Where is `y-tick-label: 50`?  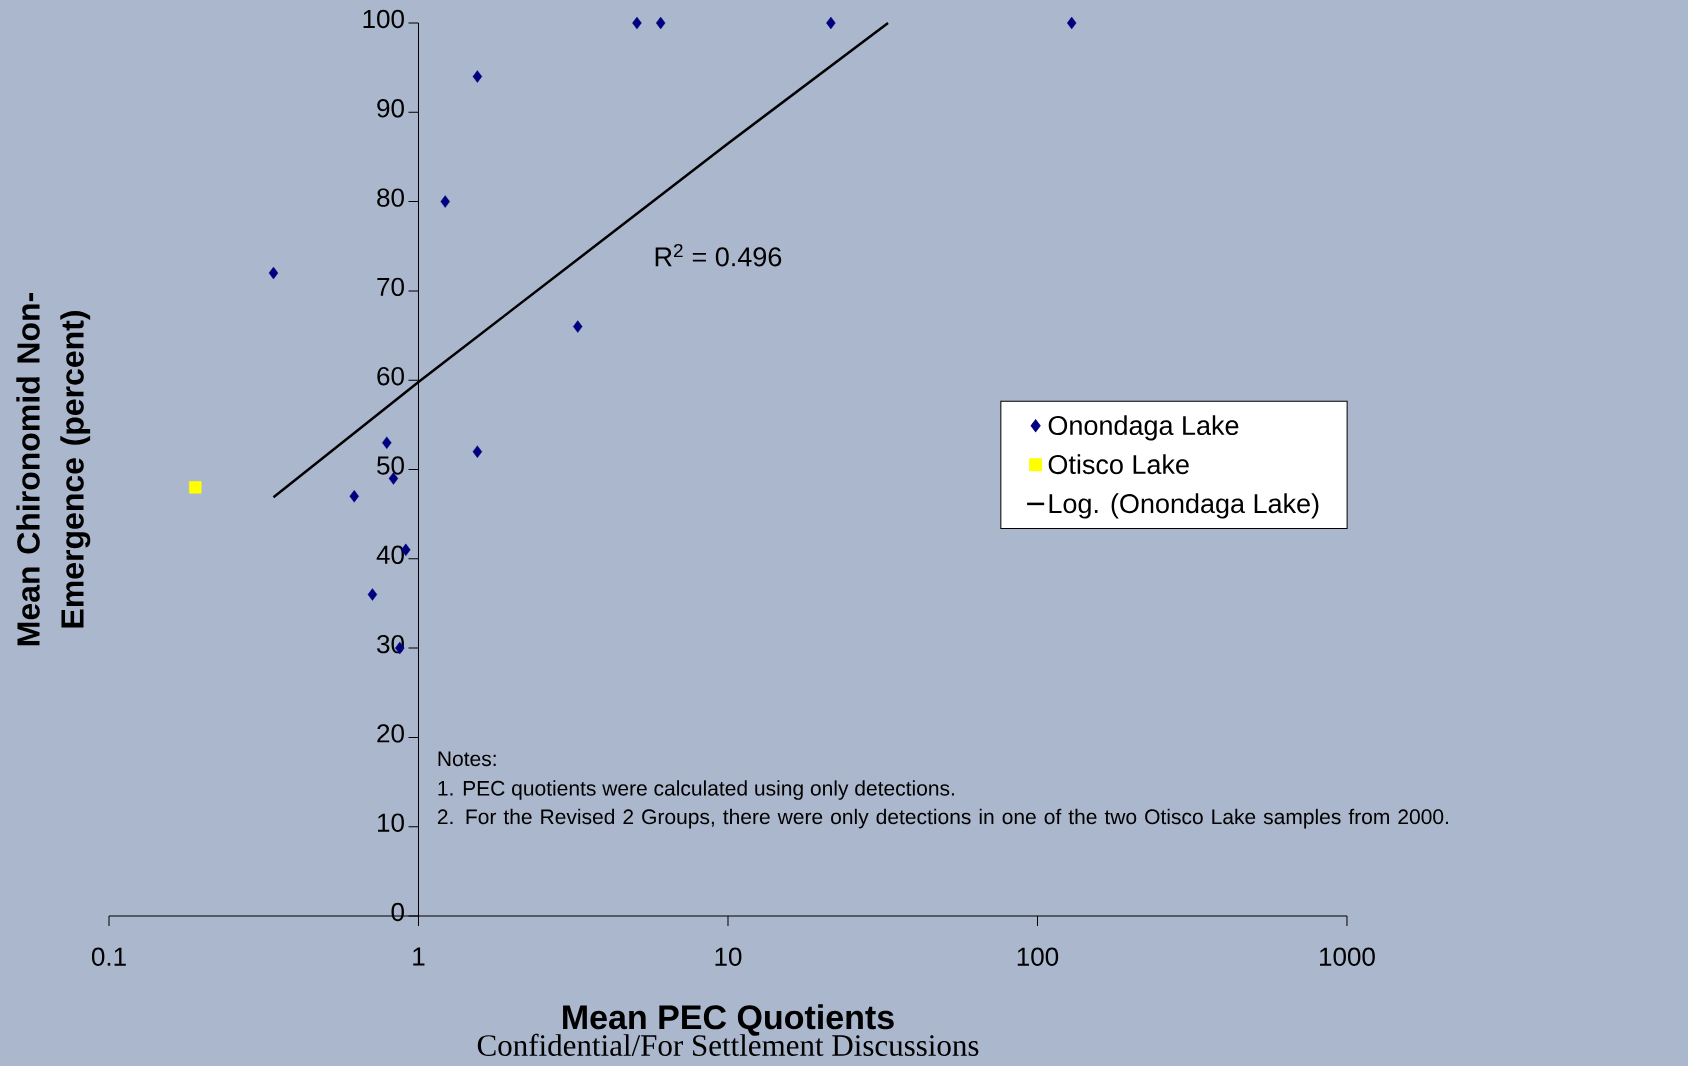
y-tick-label: 50 is located at coordinates (390, 465).